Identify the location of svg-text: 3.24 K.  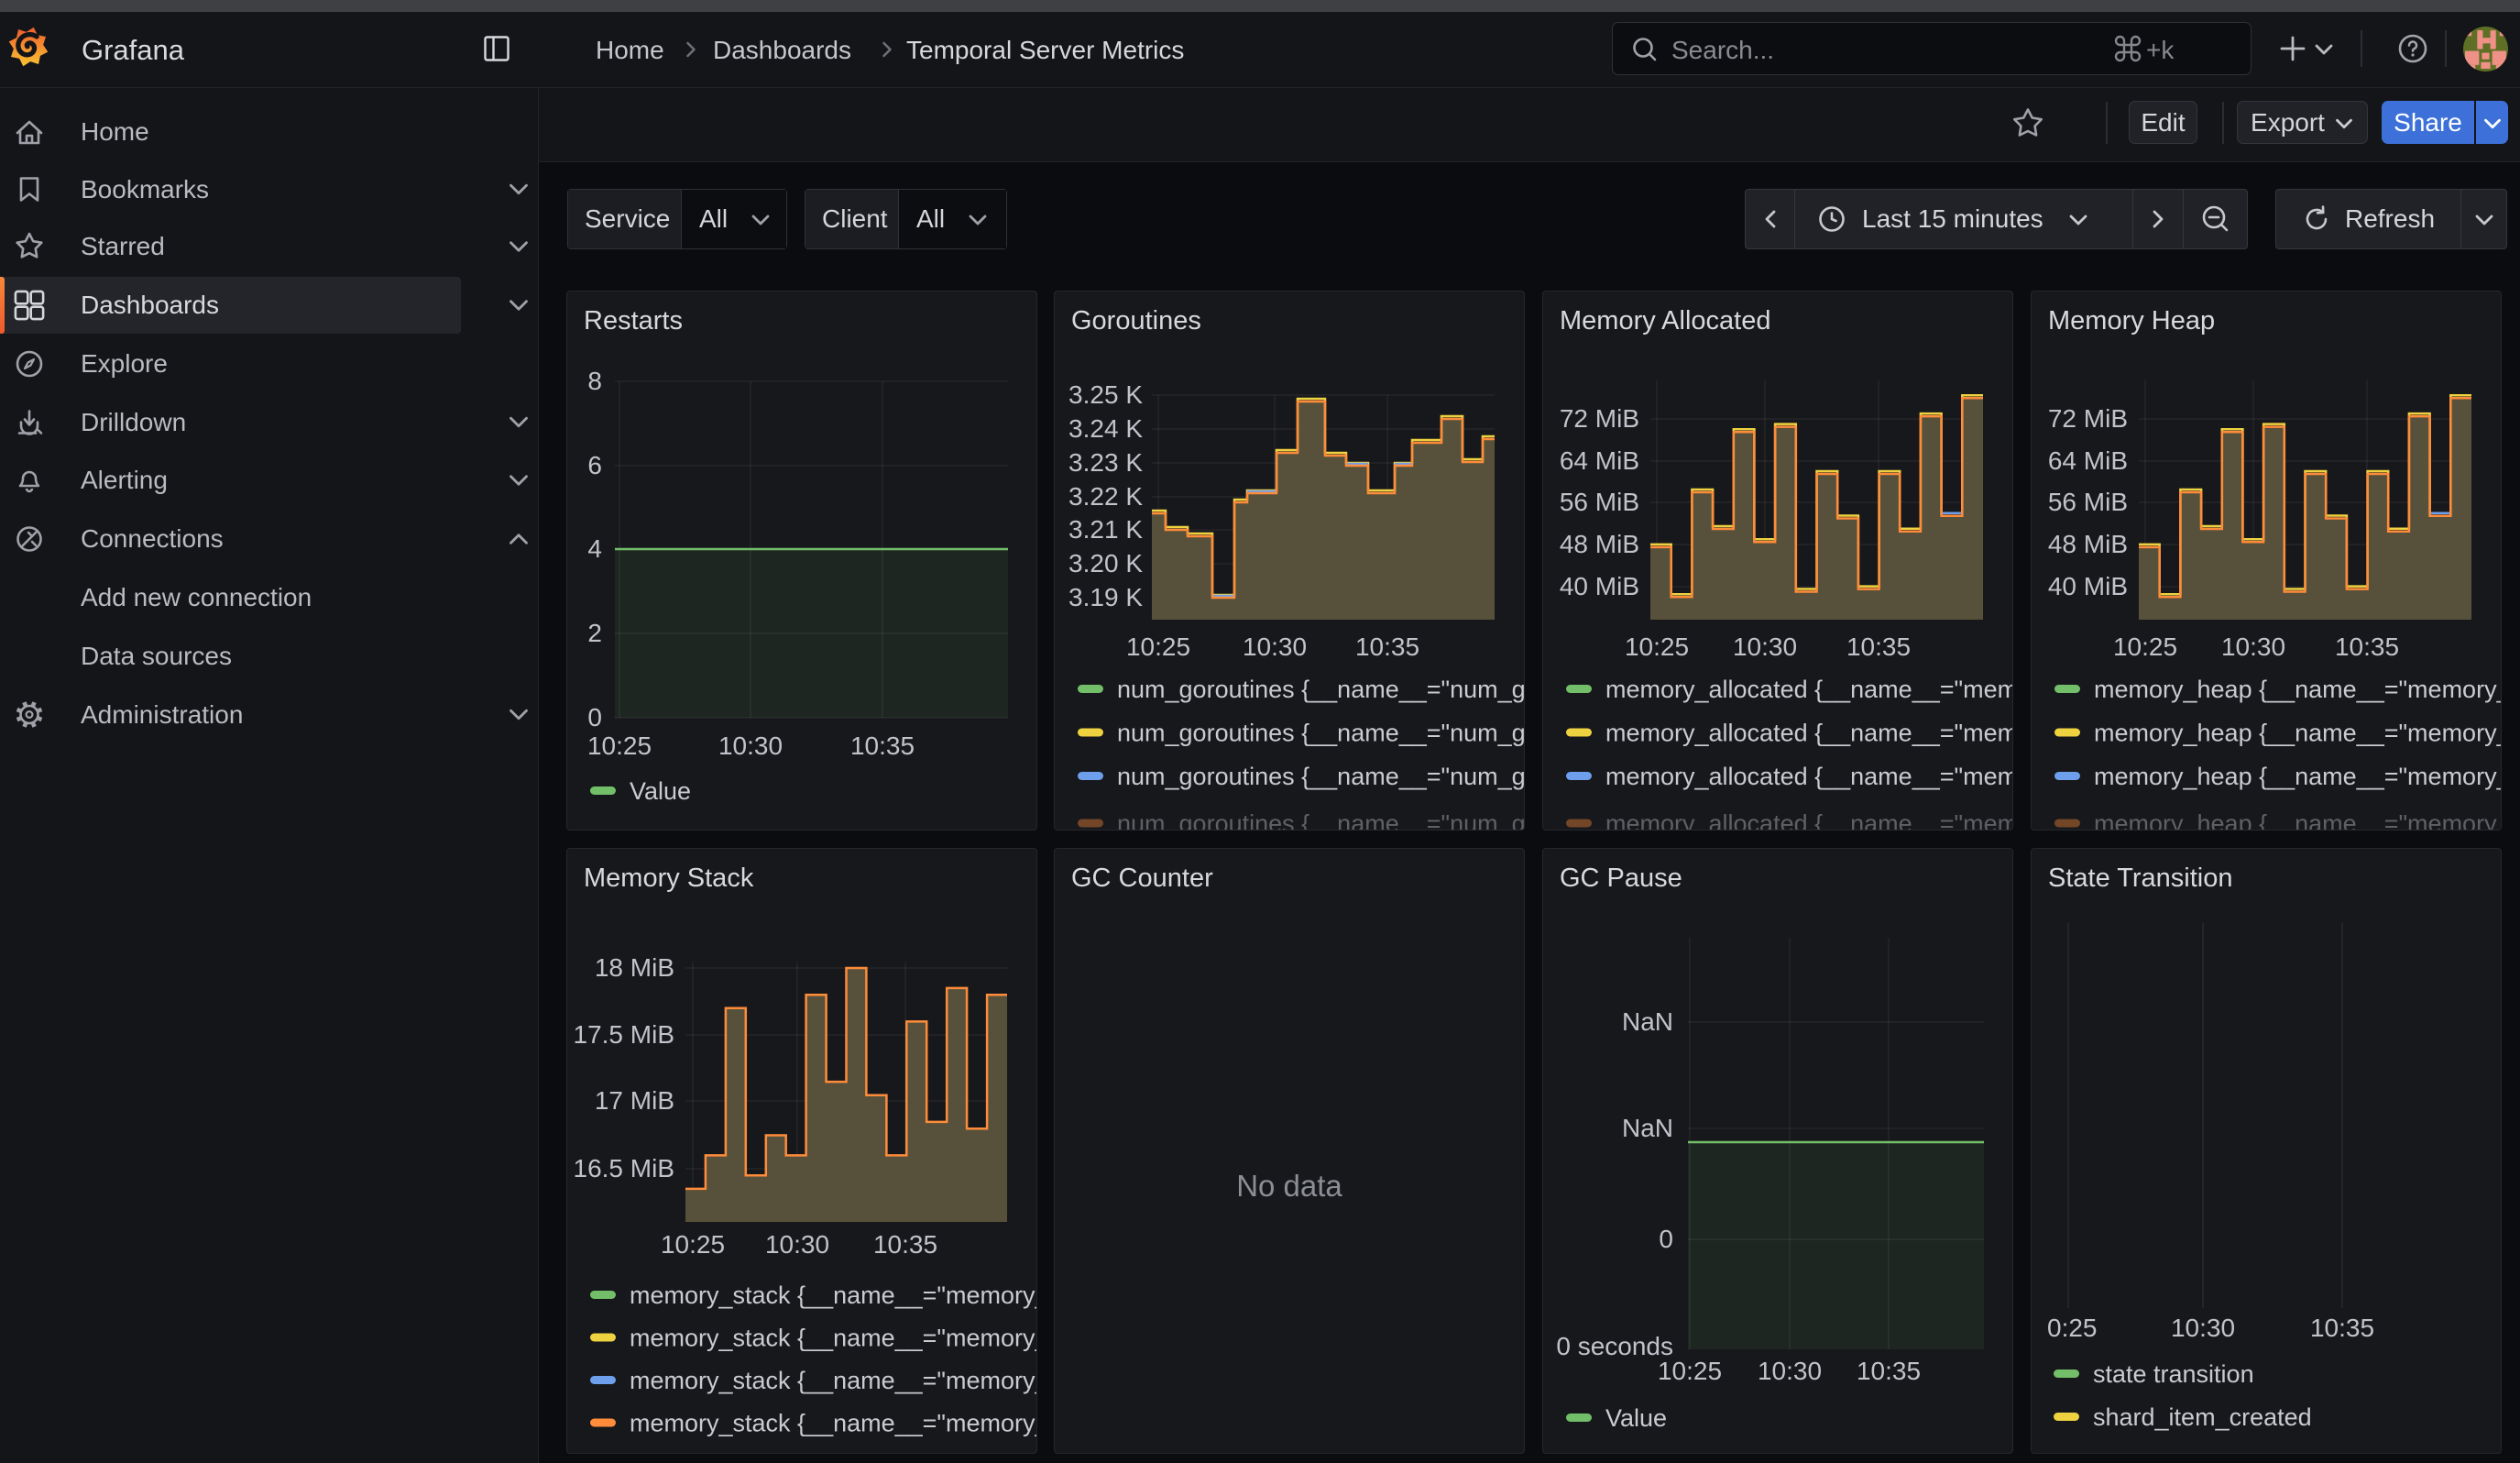
(1105, 428).